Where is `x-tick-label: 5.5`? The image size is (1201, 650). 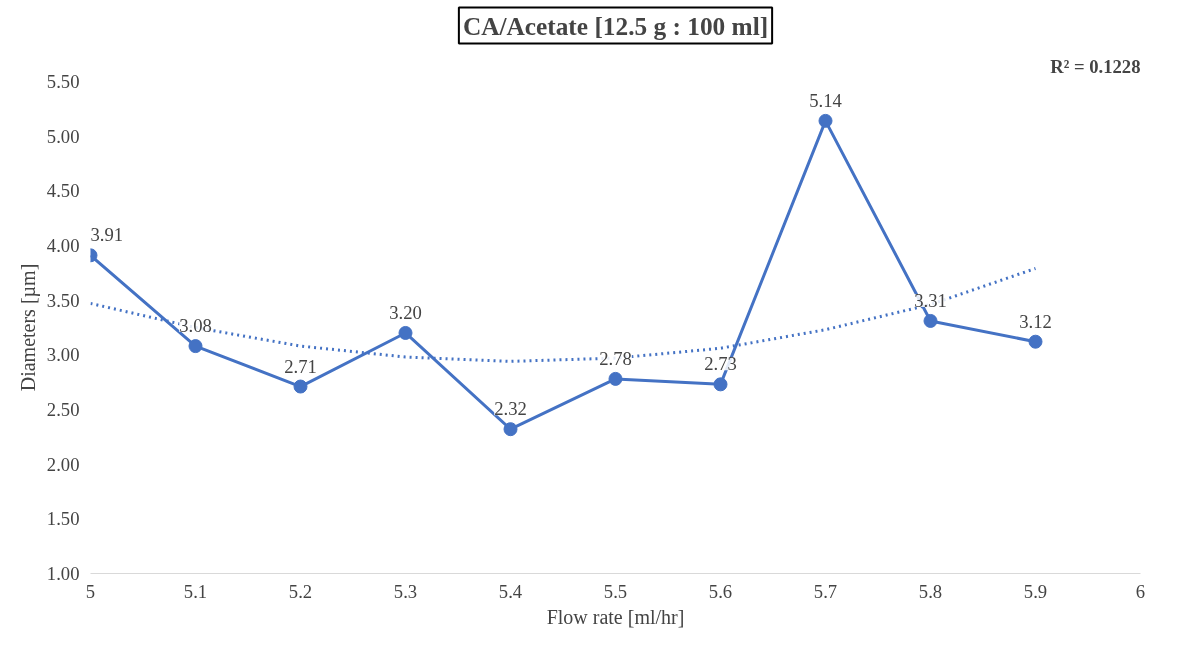 x-tick-label: 5.5 is located at coordinates (615, 591).